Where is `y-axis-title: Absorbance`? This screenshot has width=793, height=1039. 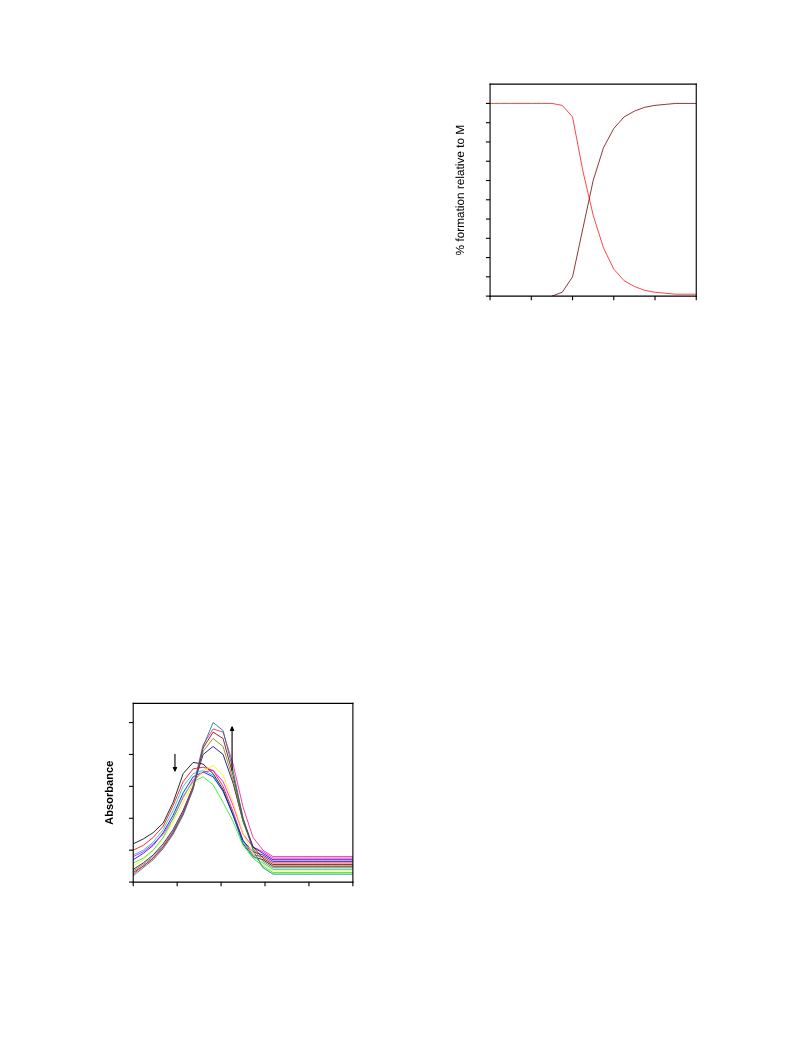 y-axis-title: Absorbance is located at coordinates (108, 793).